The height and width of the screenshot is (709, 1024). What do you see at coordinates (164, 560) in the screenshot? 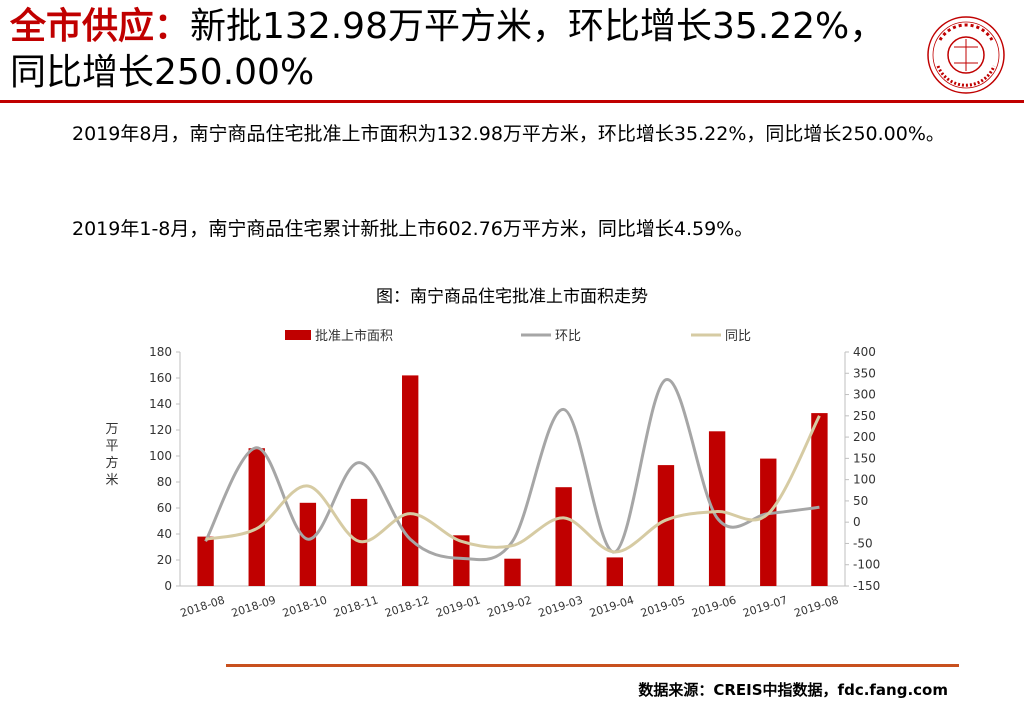
I see `y-tick-label: 20` at bounding box center [164, 560].